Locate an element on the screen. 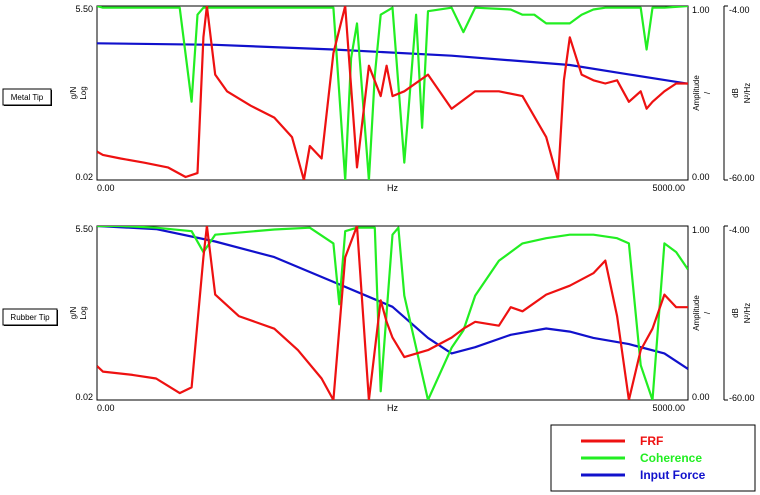  row-label: Rubber Tip is located at coordinates (30, 317).